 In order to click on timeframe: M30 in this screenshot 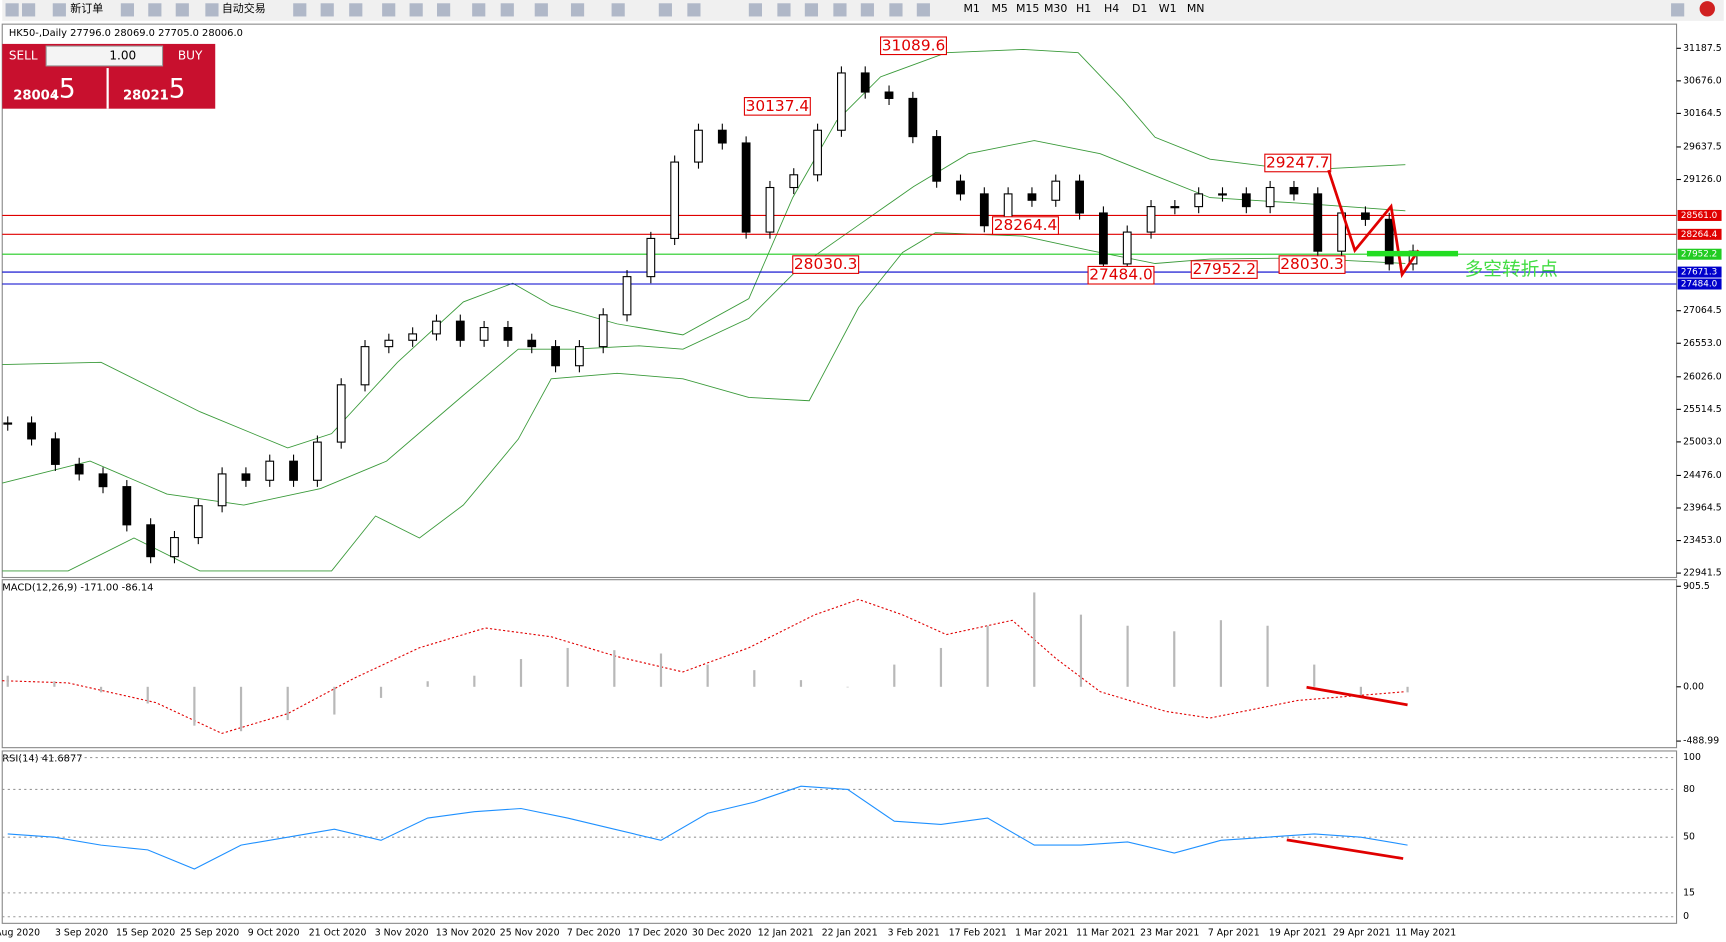, I will do `click(1055, 8)`.